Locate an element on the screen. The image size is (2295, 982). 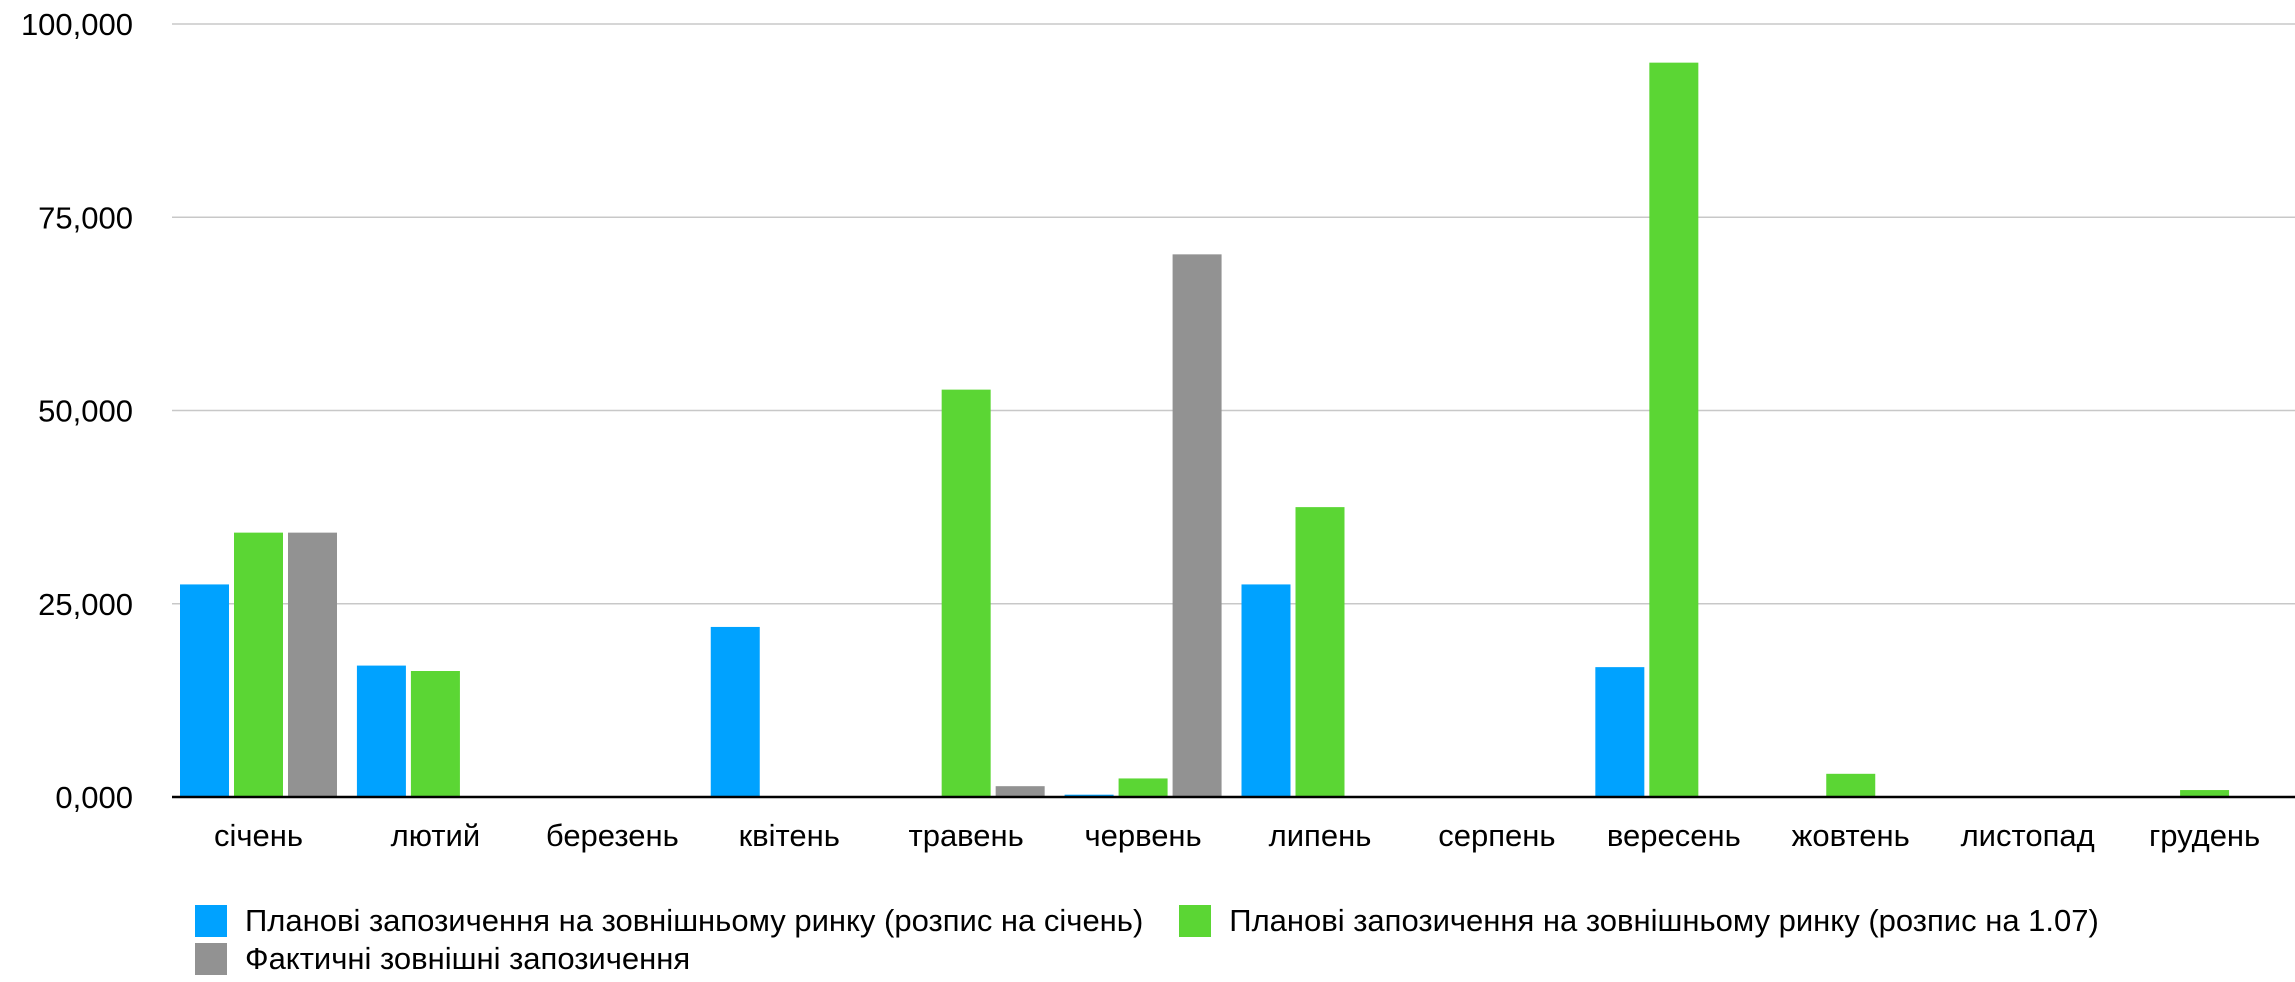
x-tick-label: березень is located at coordinates (612, 835).